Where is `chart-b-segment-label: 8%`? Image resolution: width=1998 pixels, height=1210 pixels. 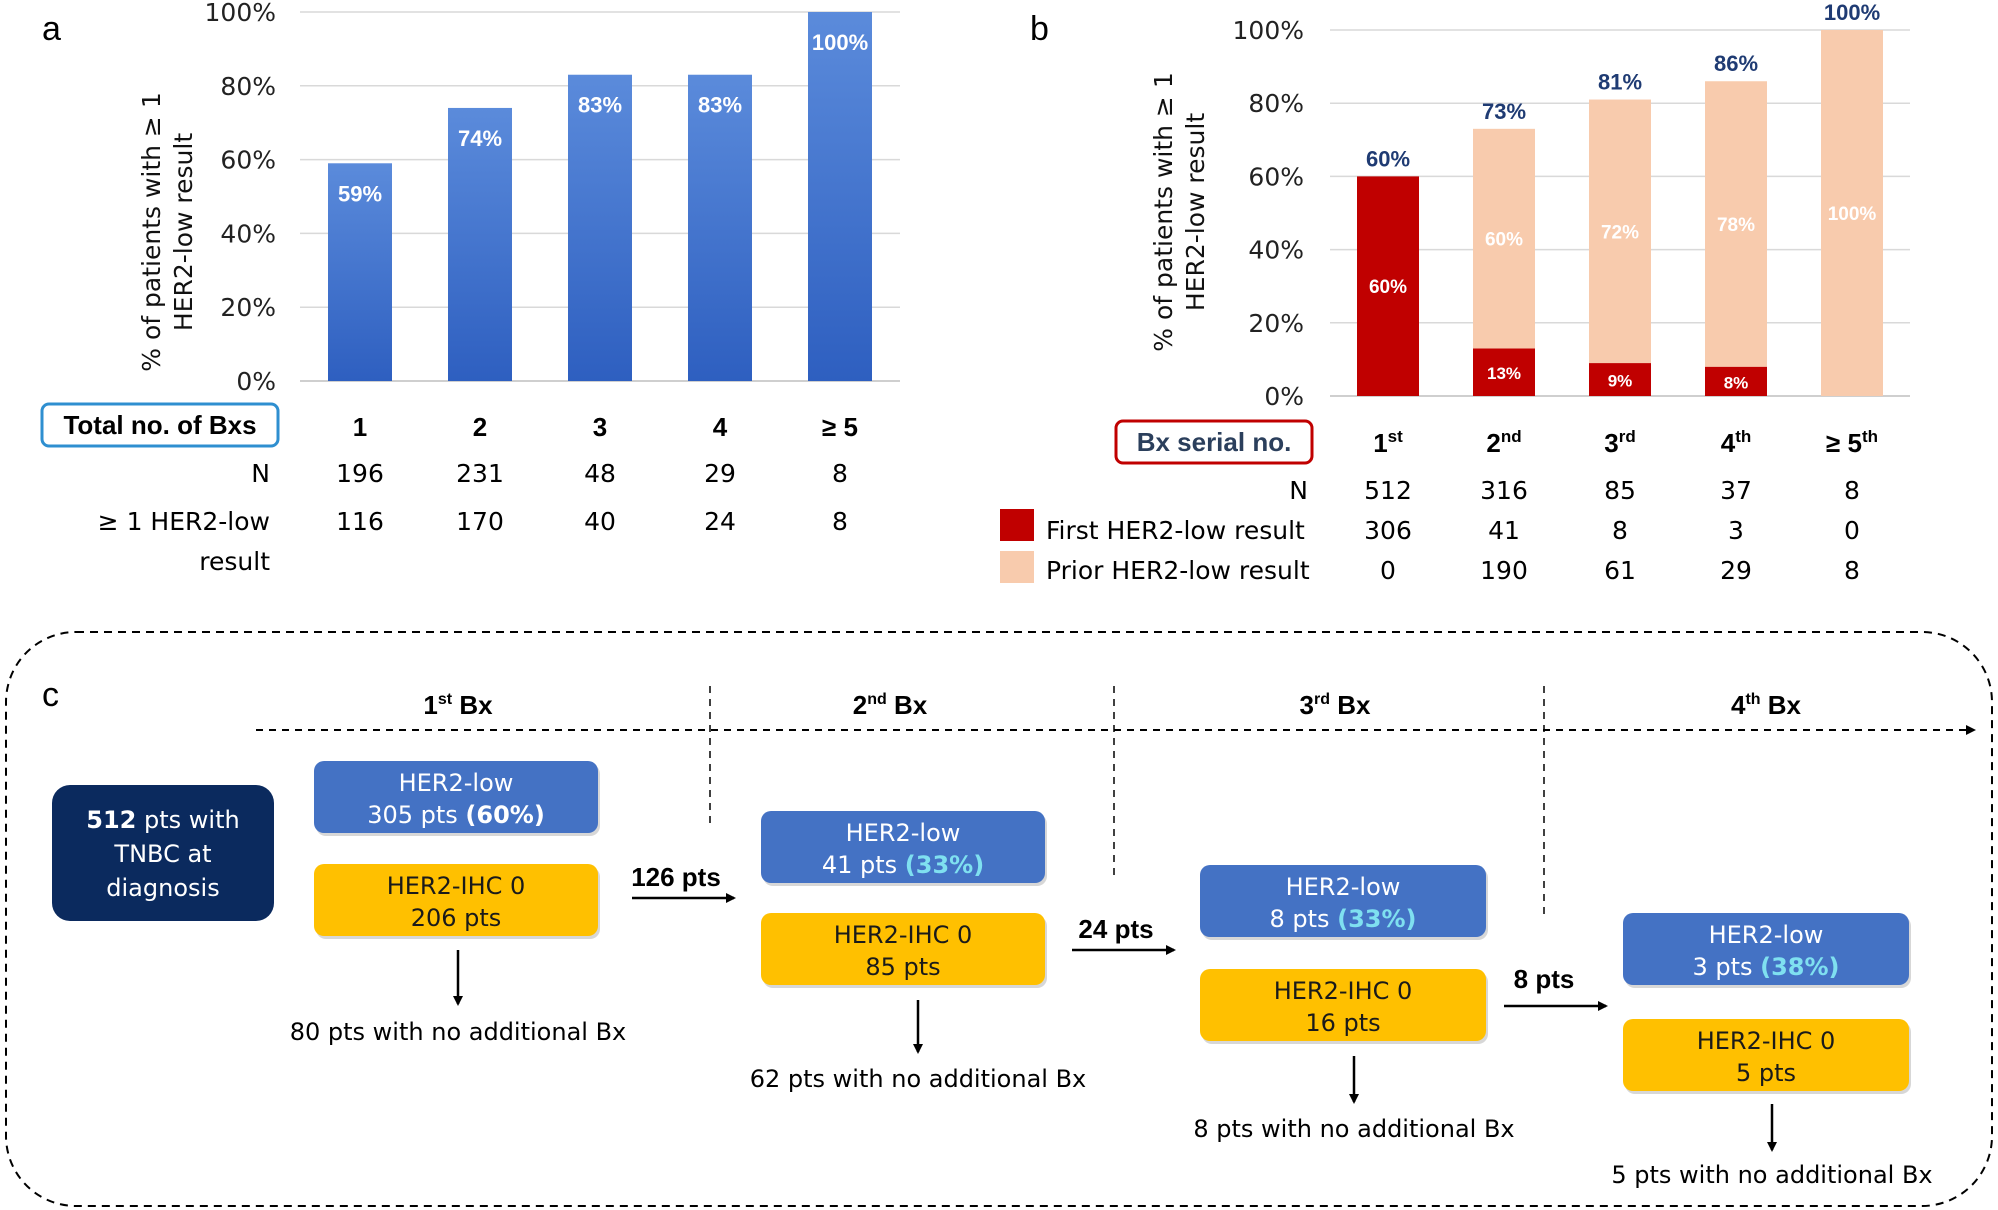
chart-b-segment-label: 8% is located at coordinates (1736, 382).